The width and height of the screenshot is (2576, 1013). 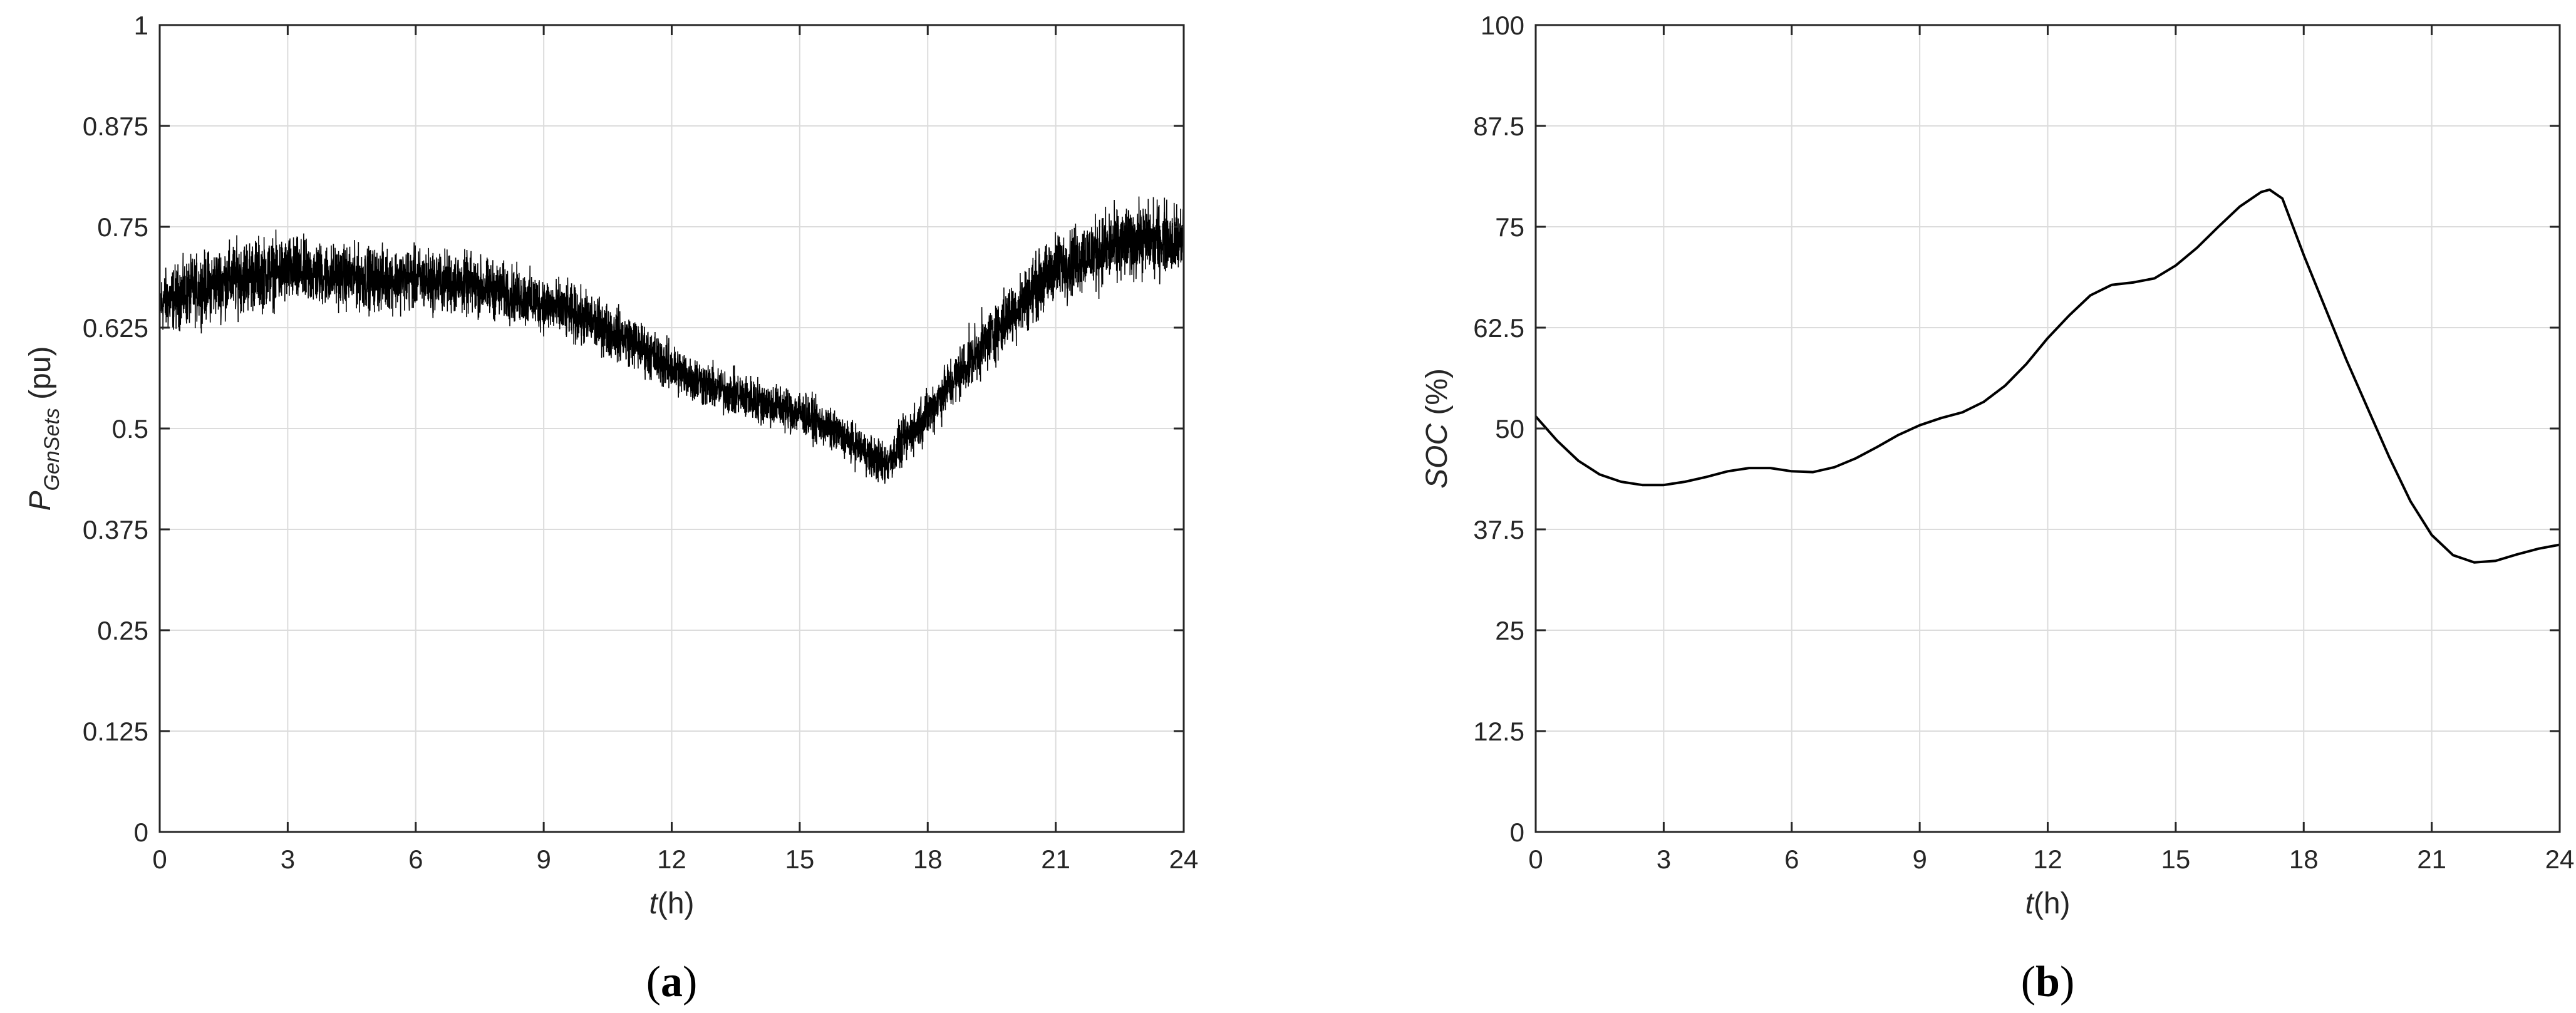 What do you see at coordinates (115, 731) in the screenshot?
I see `y-tick-label: 0.125` at bounding box center [115, 731].